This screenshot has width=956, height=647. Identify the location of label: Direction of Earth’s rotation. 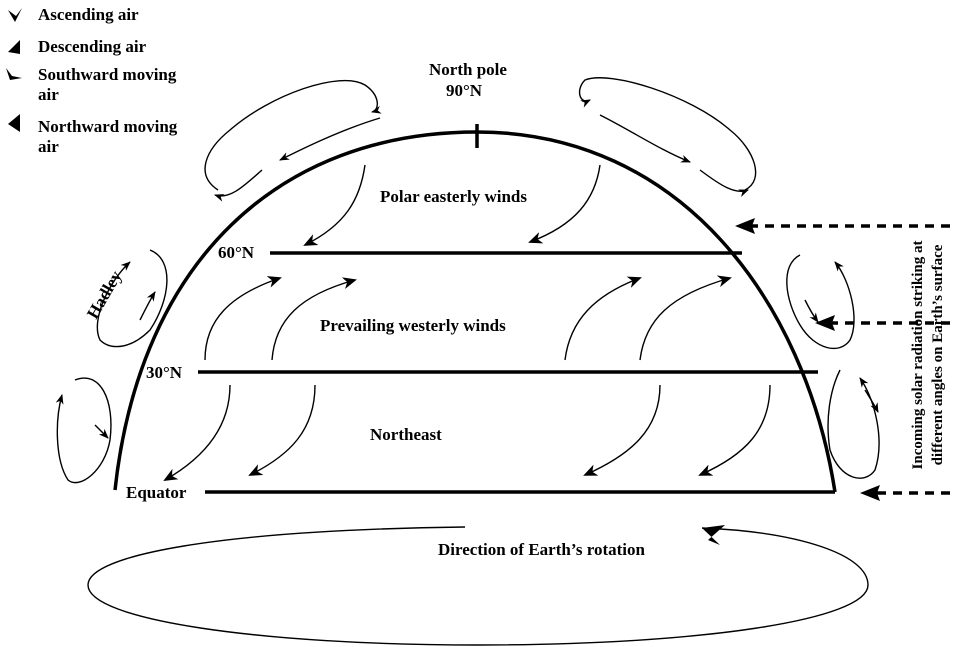
(542, 549).